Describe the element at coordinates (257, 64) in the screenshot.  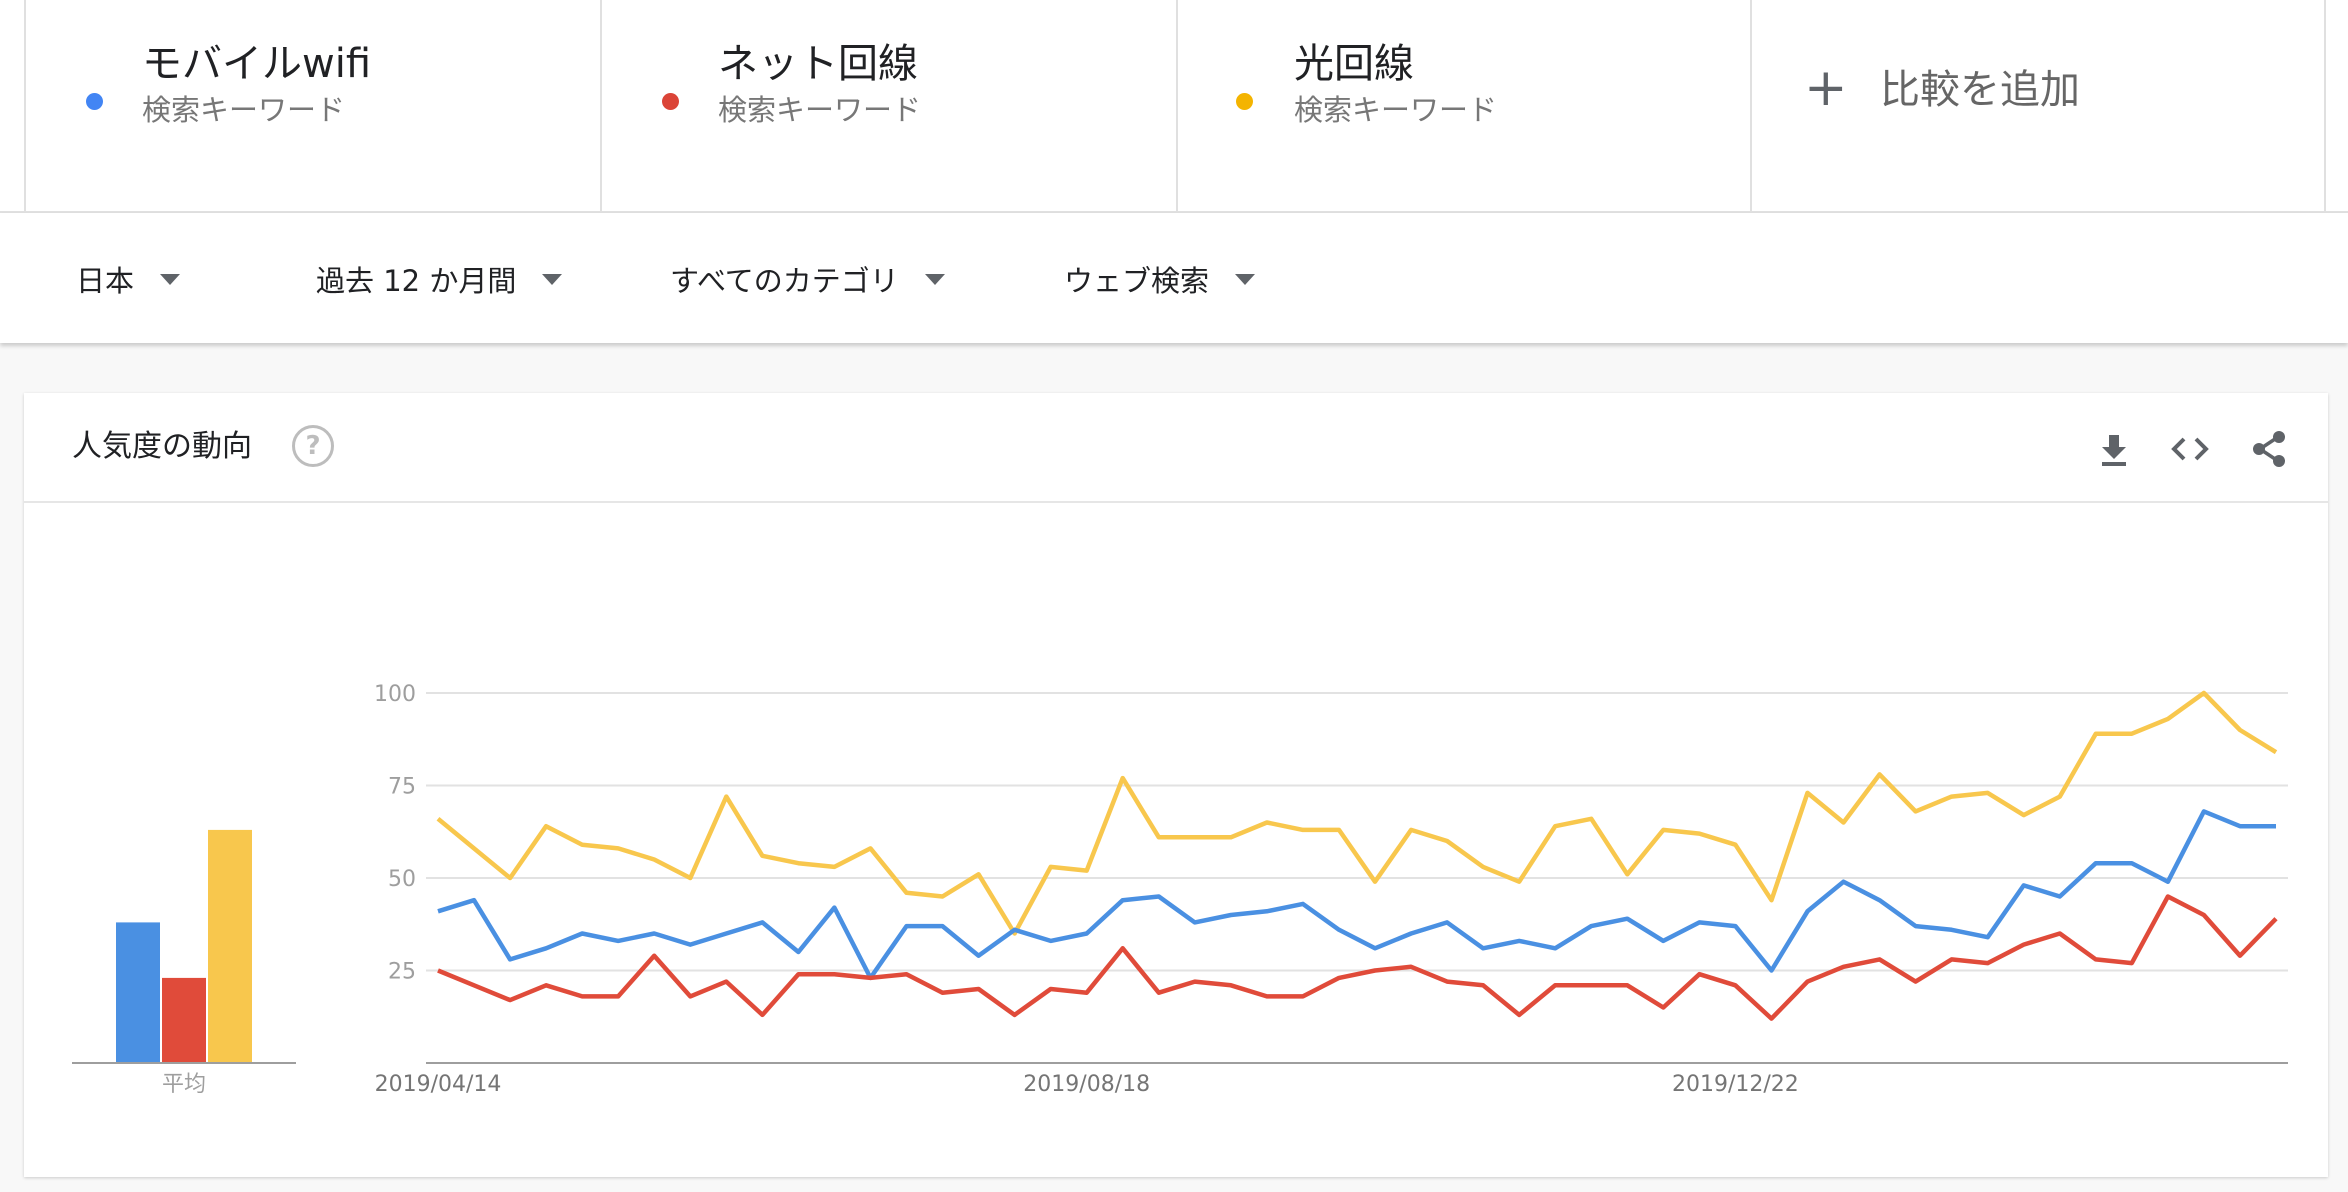
I see `term-name: モバイルwifi` at that location.